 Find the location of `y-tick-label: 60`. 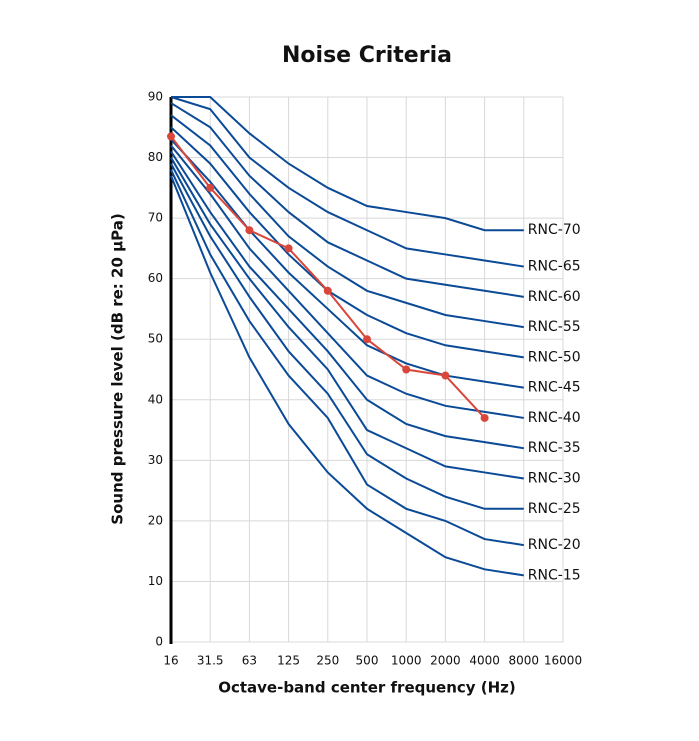

y-tick-label: 60 is located at coordinates (155, 278).